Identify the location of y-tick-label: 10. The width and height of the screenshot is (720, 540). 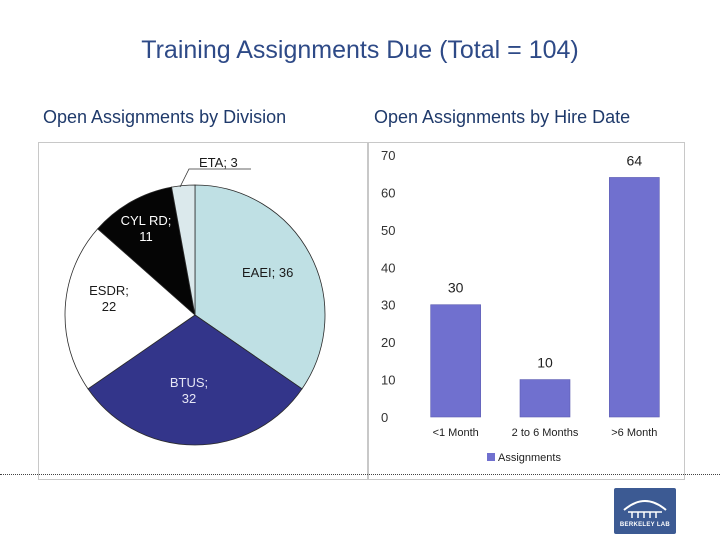
(388, 380).